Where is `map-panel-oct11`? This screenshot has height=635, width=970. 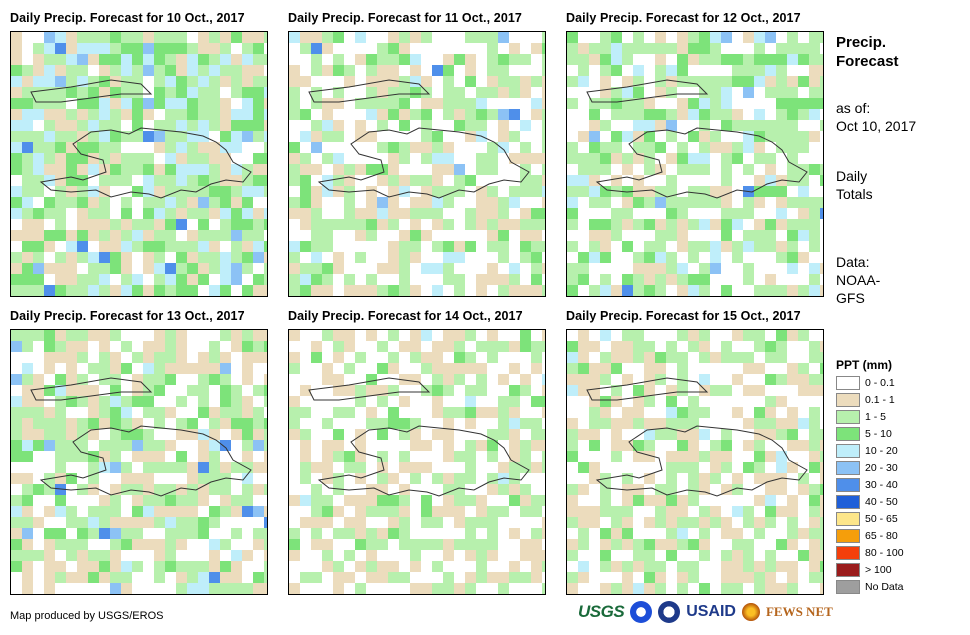 map-panel-oct11 is located at coordinates (417, 164).